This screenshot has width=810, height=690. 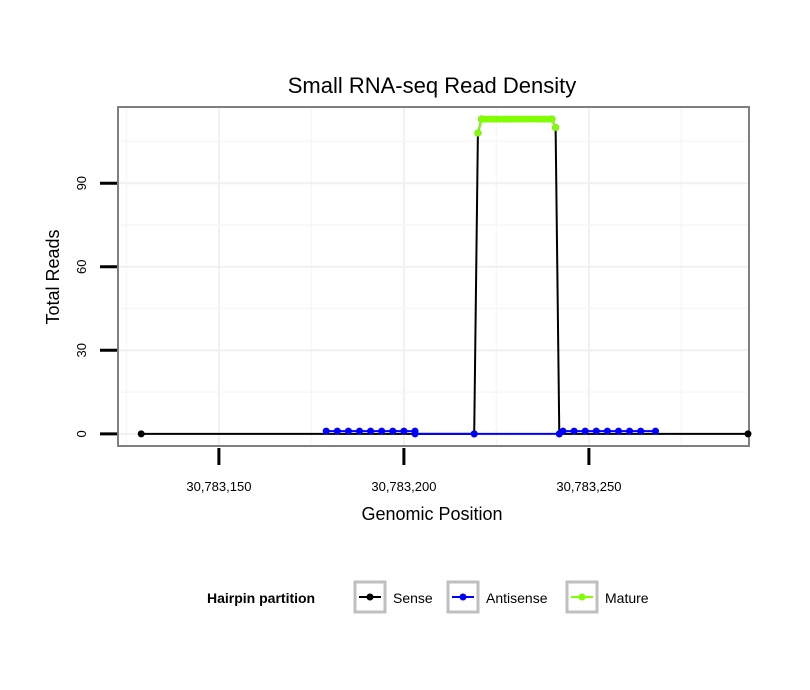 I want to click on legend-label-mature: Mature, so click(x=627, y=598).